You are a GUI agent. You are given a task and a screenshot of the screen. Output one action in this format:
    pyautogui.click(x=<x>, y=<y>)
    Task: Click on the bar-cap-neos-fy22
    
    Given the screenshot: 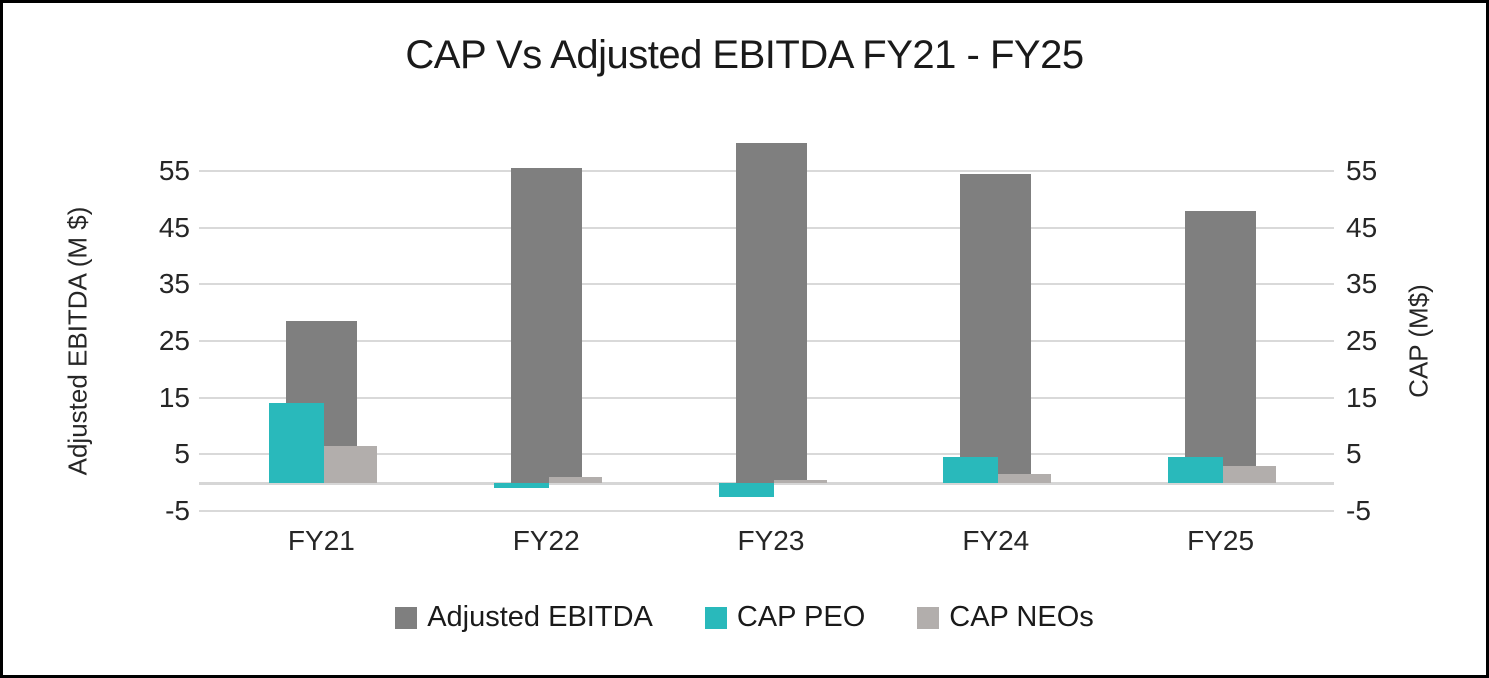 What is the action you would take?
    pyautogui.click(x=575, y=480)
    